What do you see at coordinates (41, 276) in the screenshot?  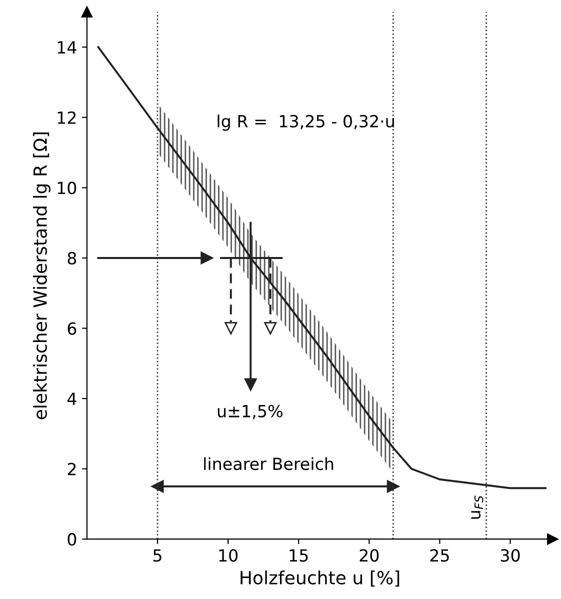 I see `y-axis-title: elektrischer Widerstand lg R [Ω]` at bounding box center [41, 276].